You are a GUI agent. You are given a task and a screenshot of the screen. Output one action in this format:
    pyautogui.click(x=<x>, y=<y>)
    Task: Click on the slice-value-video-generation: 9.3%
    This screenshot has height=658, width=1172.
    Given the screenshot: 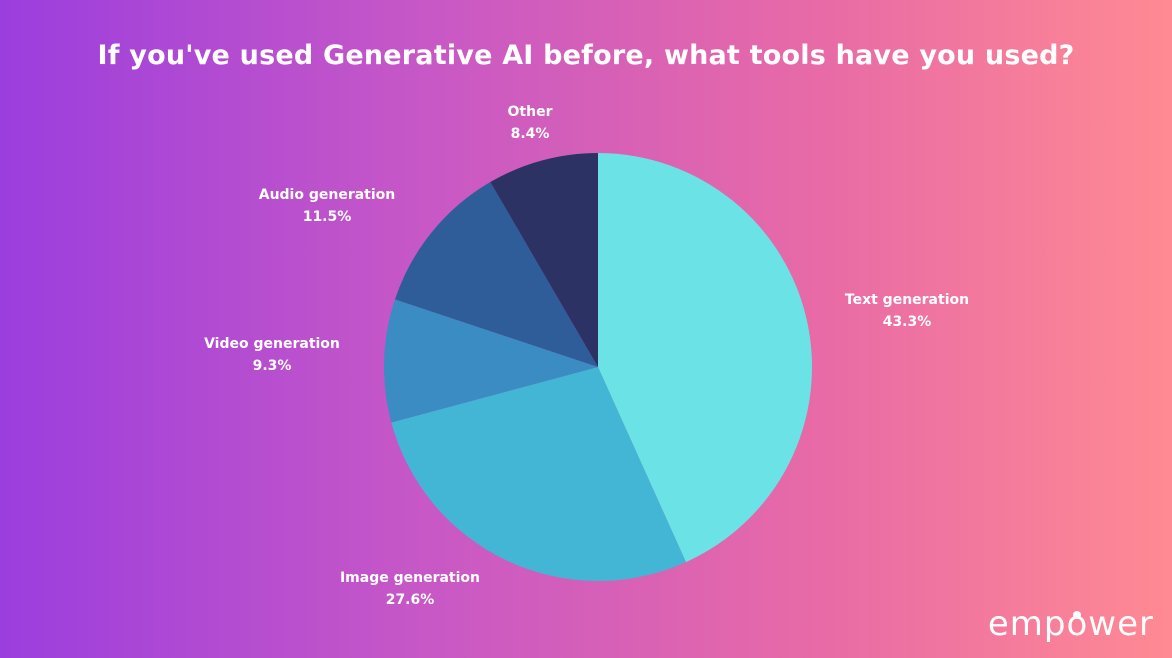 What is the action you would take?
    pyautogui.click(x=272, y=366)
    